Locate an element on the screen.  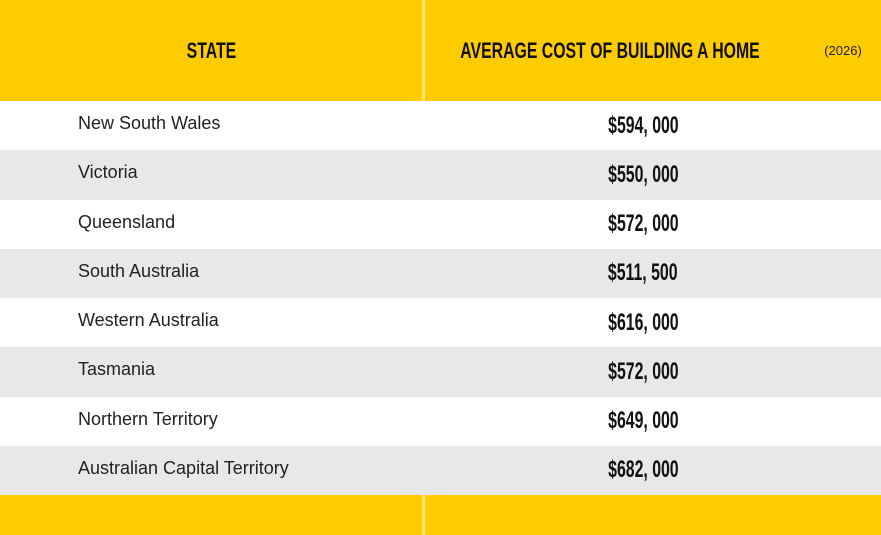
state-name: Tasmania is located at coordinates (117, 369).